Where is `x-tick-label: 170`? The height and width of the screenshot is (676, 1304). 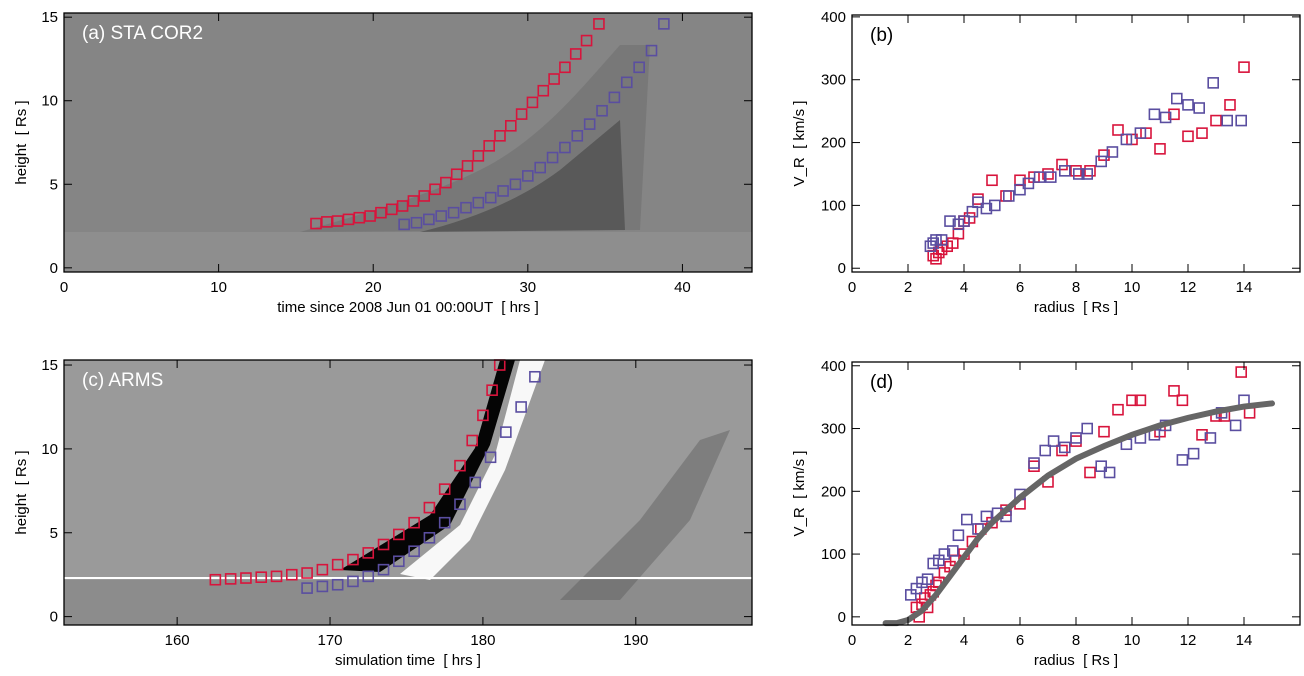 x-tick-label: 170 is located at coordinates (330, 640).